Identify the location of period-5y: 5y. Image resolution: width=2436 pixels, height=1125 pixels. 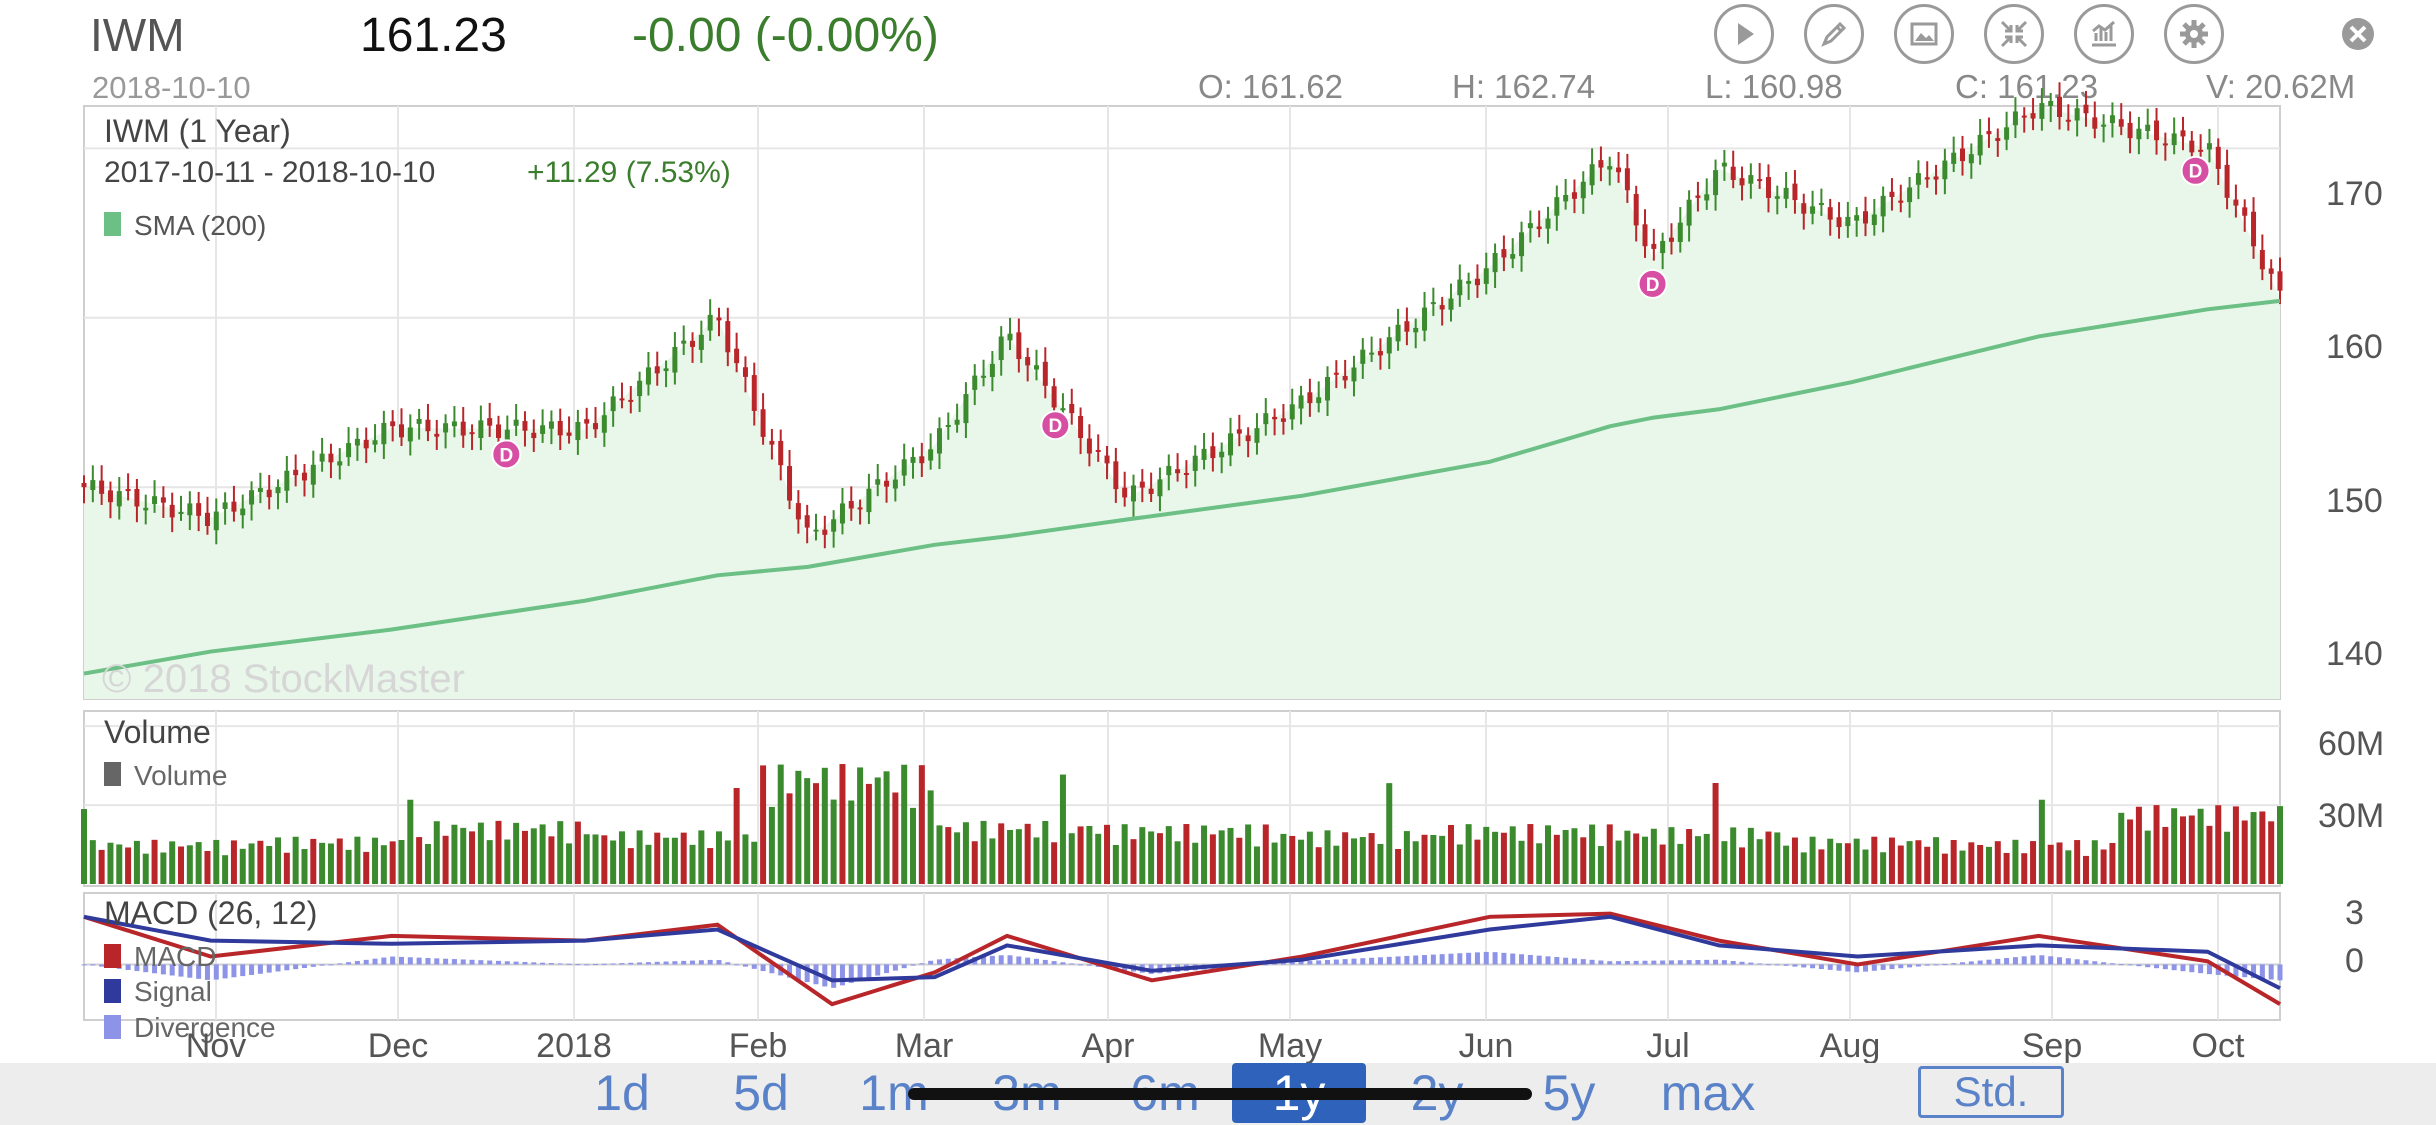
(1569, 1093).